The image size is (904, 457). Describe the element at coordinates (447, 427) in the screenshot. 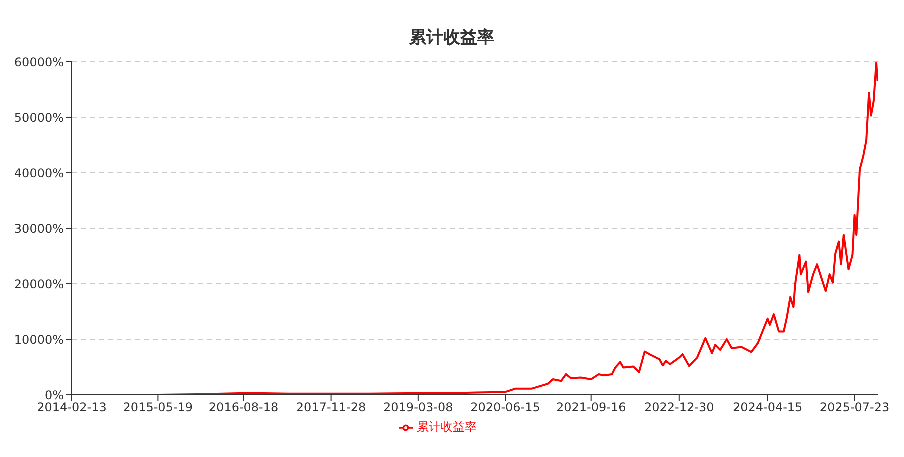

I see `legend-label: 累计收益率` at that location.